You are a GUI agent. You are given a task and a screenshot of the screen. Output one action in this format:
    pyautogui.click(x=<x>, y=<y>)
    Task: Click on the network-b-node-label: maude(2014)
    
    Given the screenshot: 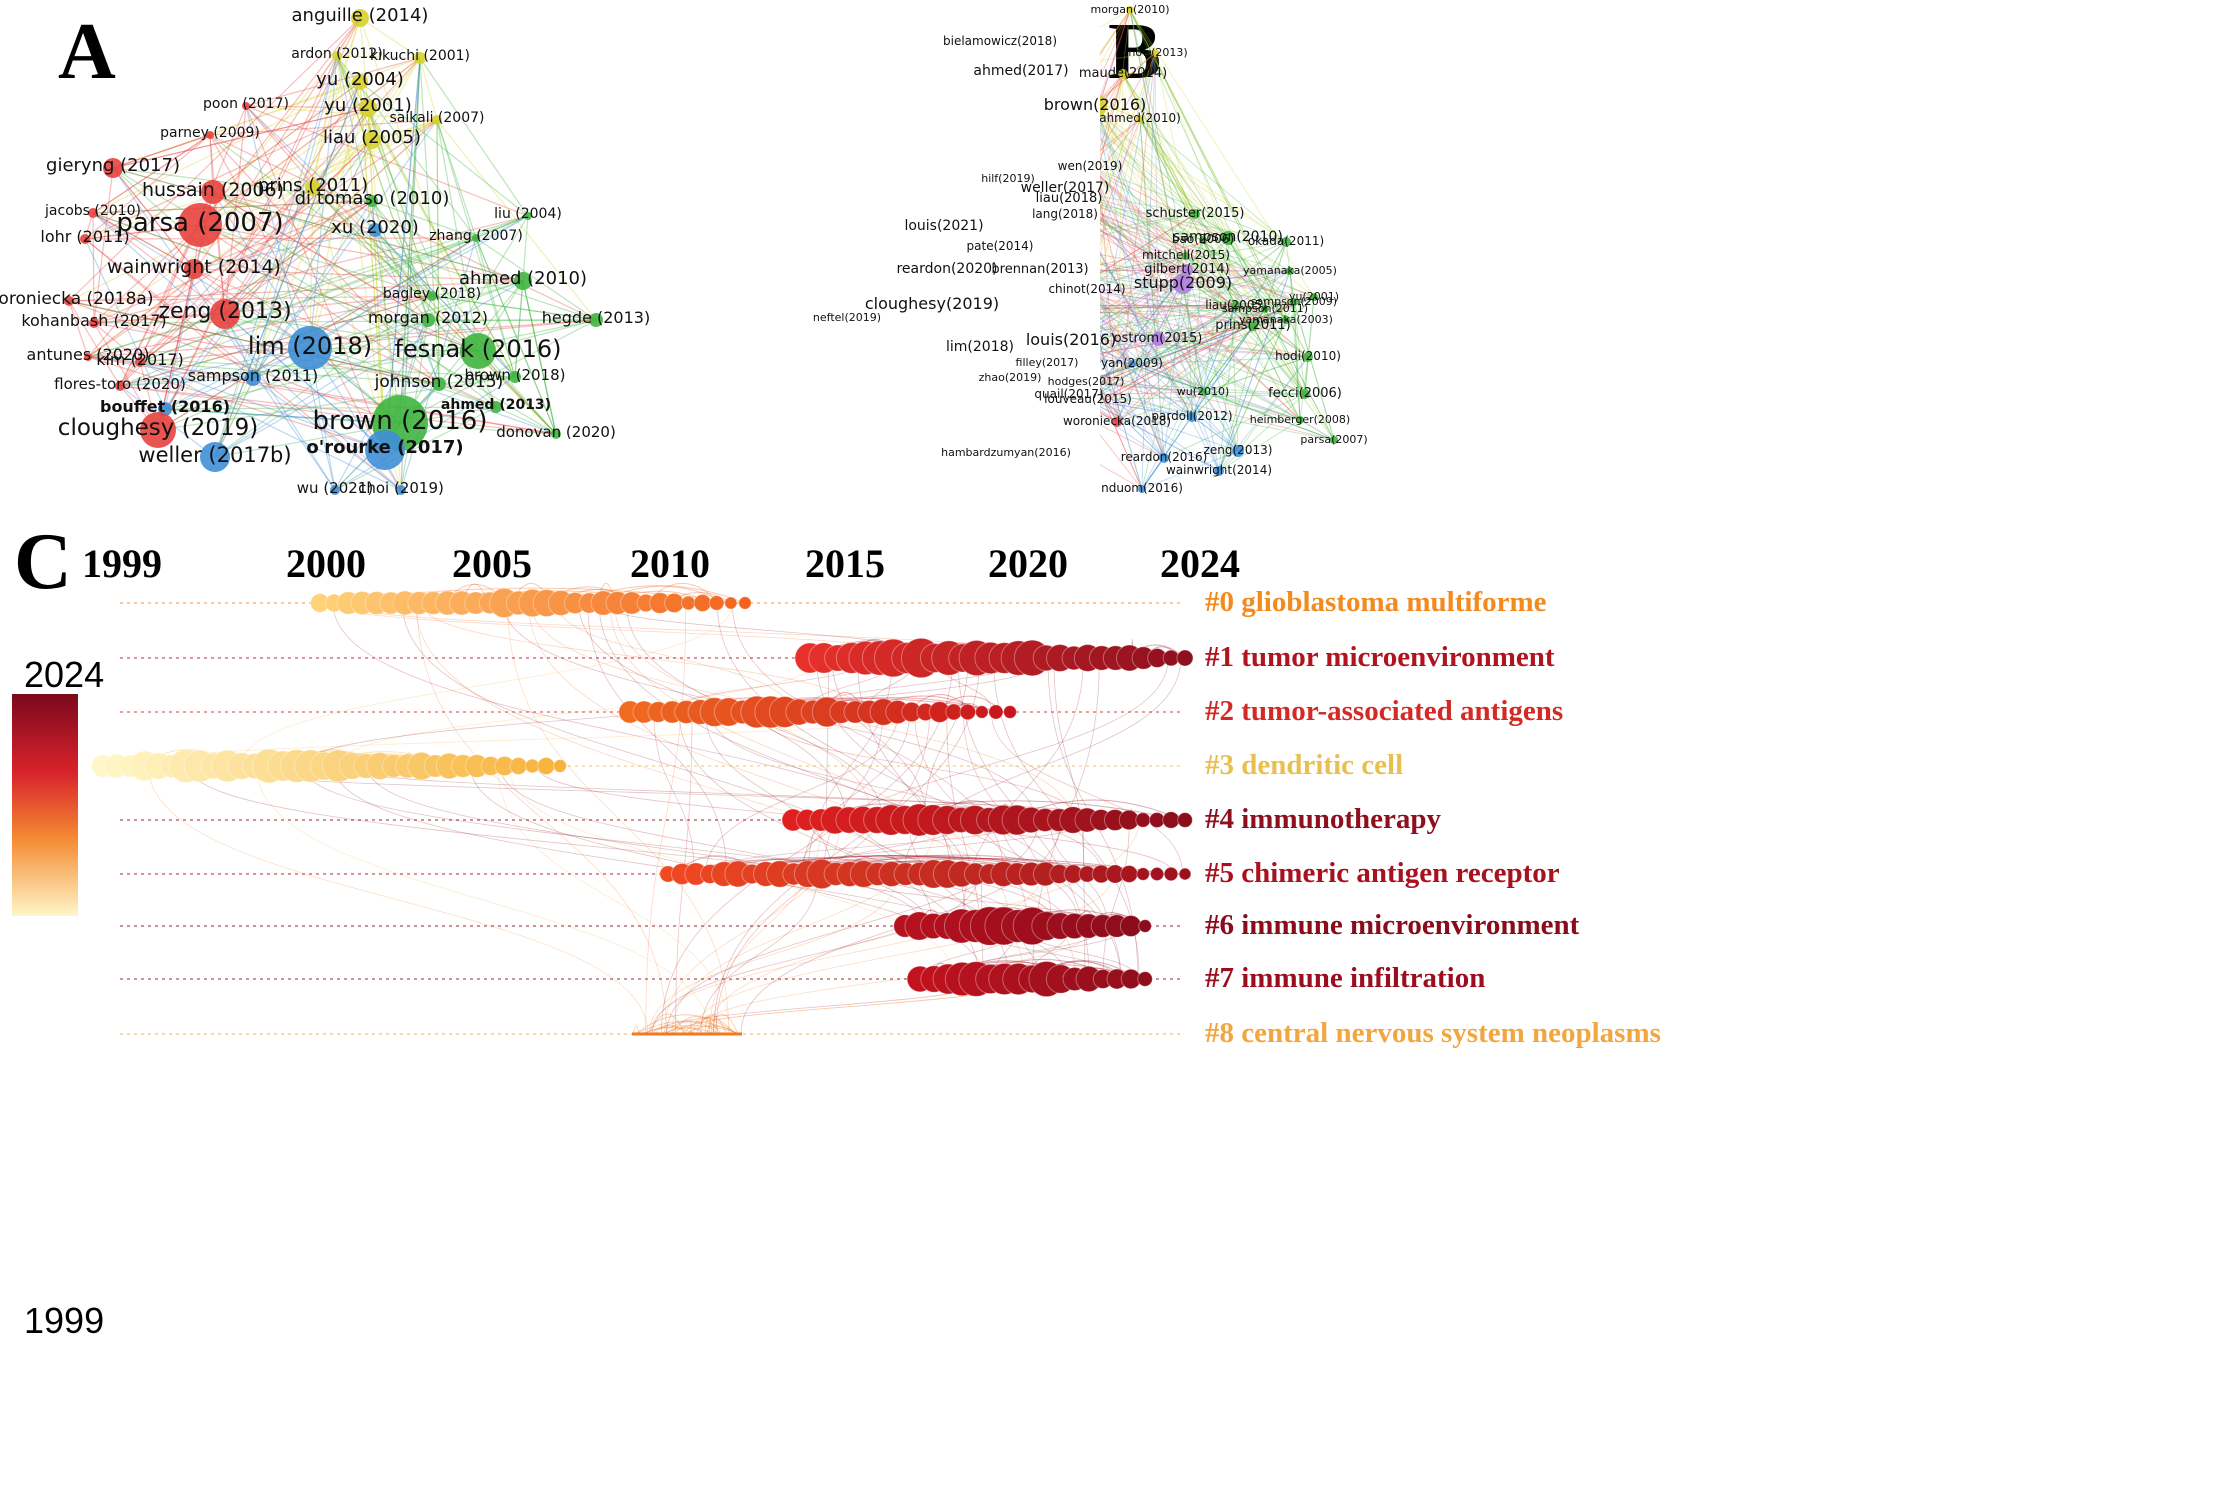 What is the action you would take?
    pyautogui.click(x=1123, y=73)
    